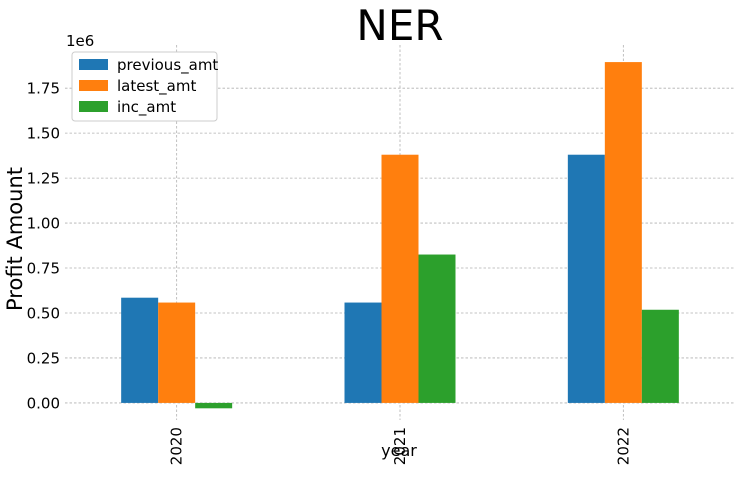  Describe the element at coordinates (167, 65) in the screenshot. I see `legend-label: previous_amt` at that location.